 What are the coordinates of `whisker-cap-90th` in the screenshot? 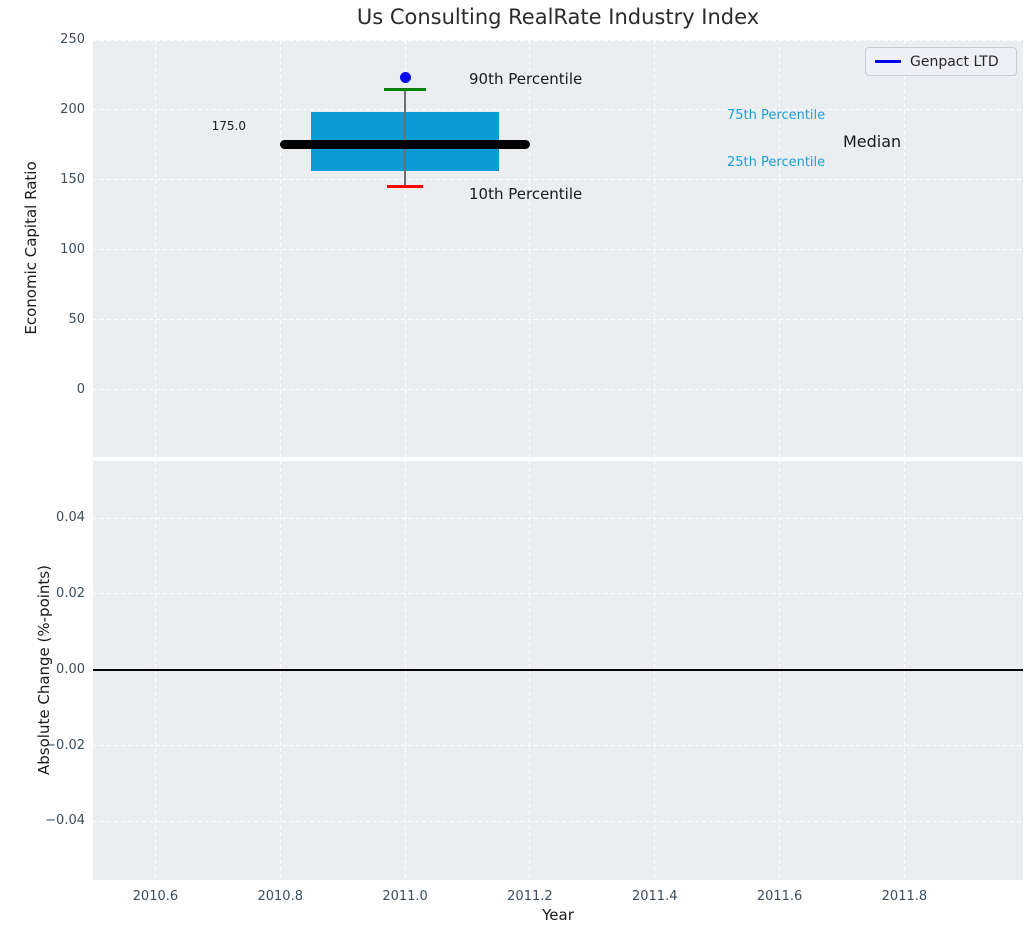 It's located at (405, 90).